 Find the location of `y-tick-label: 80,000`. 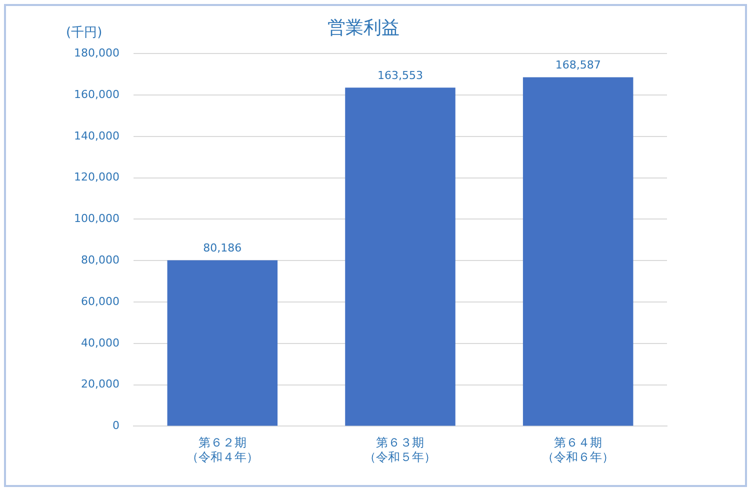

y-tick-label: 80,000 is located at coordinates (100, 259).